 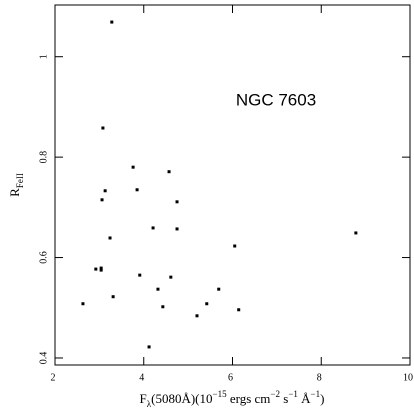 I want to click on label-part: R, so click(x=14, y=192).